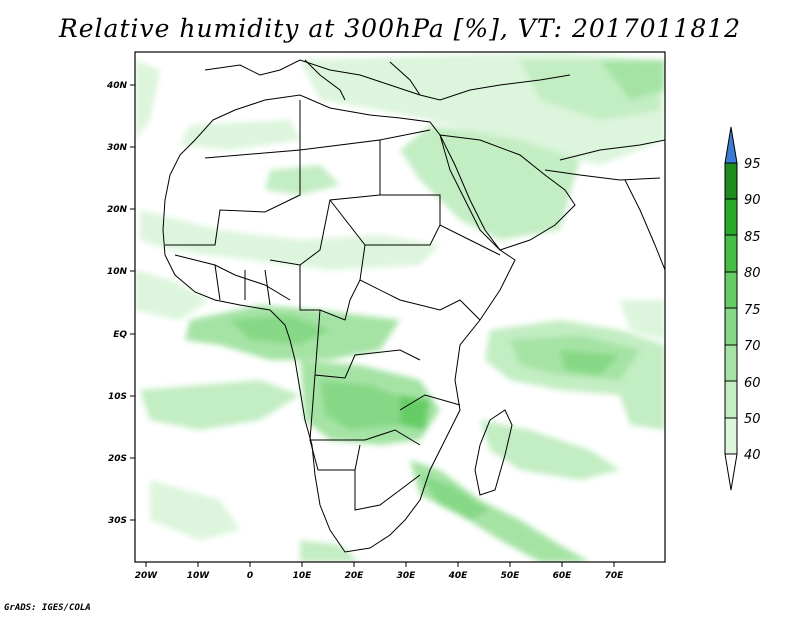  What do you see at coordinates (117, 521) in the screenshot?
I see `lat-label: 30S` at bounding box center [117, 521].